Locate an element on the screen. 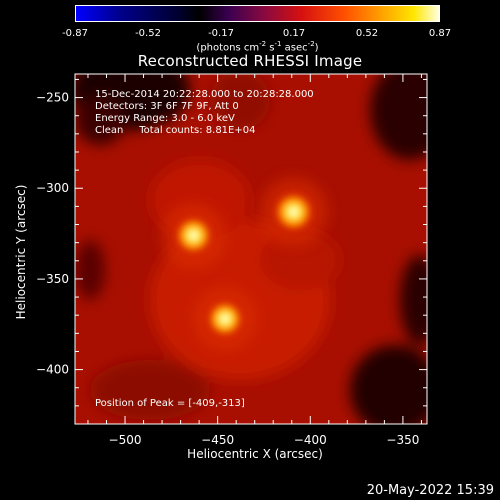 Image resolution: width=500 pixels, height=500 pixels. sources-layer is located at coordinates (244, 264).